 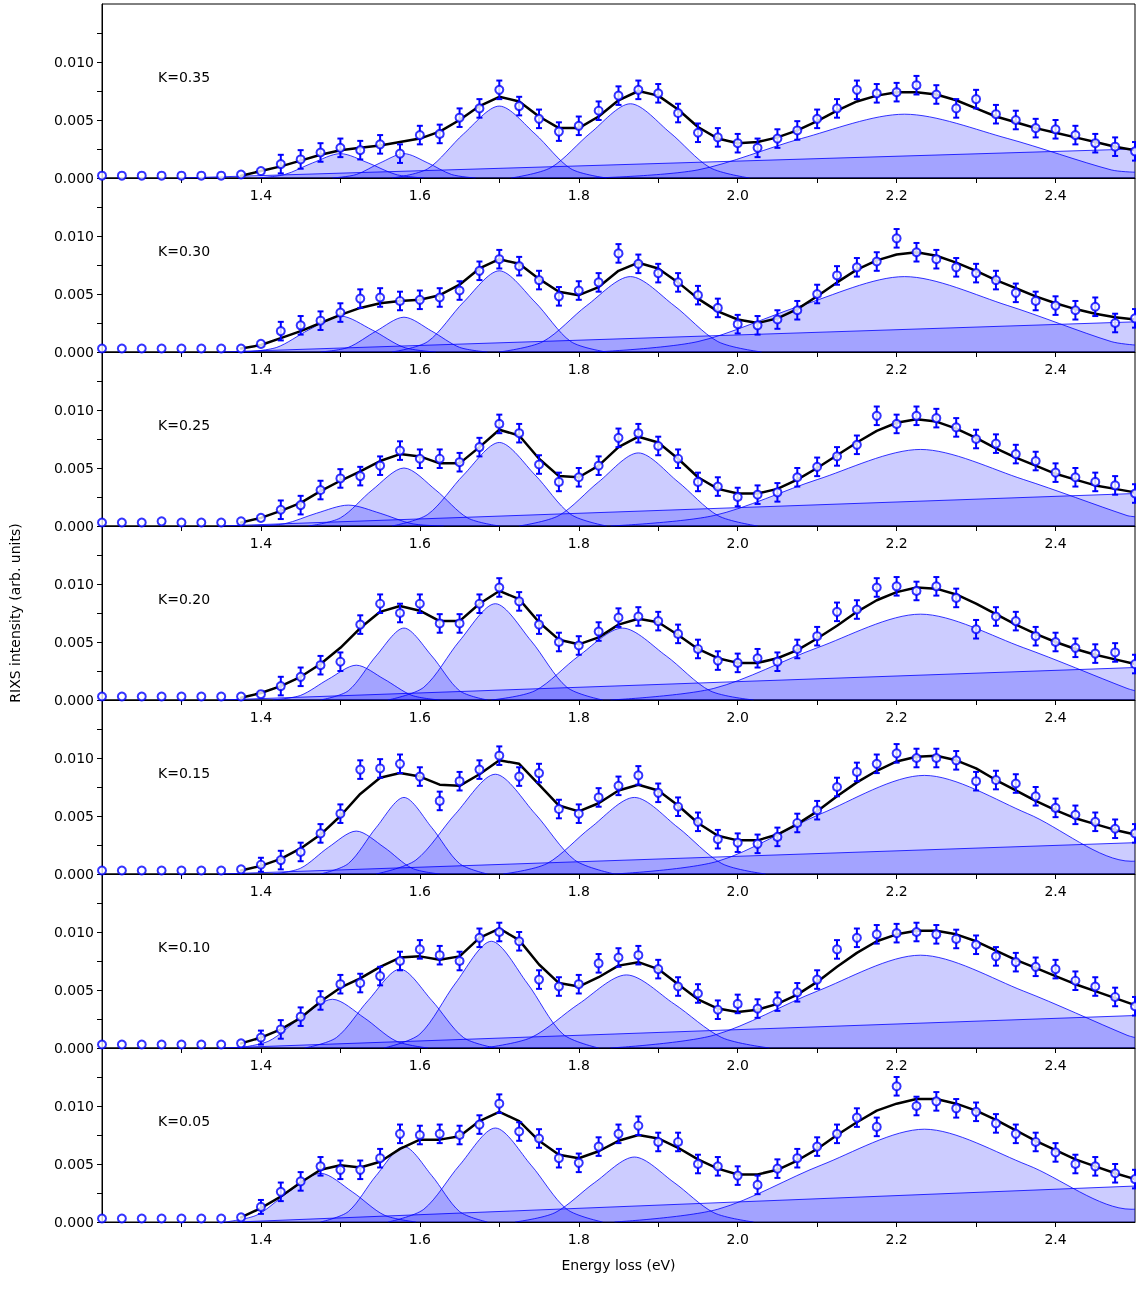 I want to click on x-tick-label: 1.8, so click(x=578, y=1239).